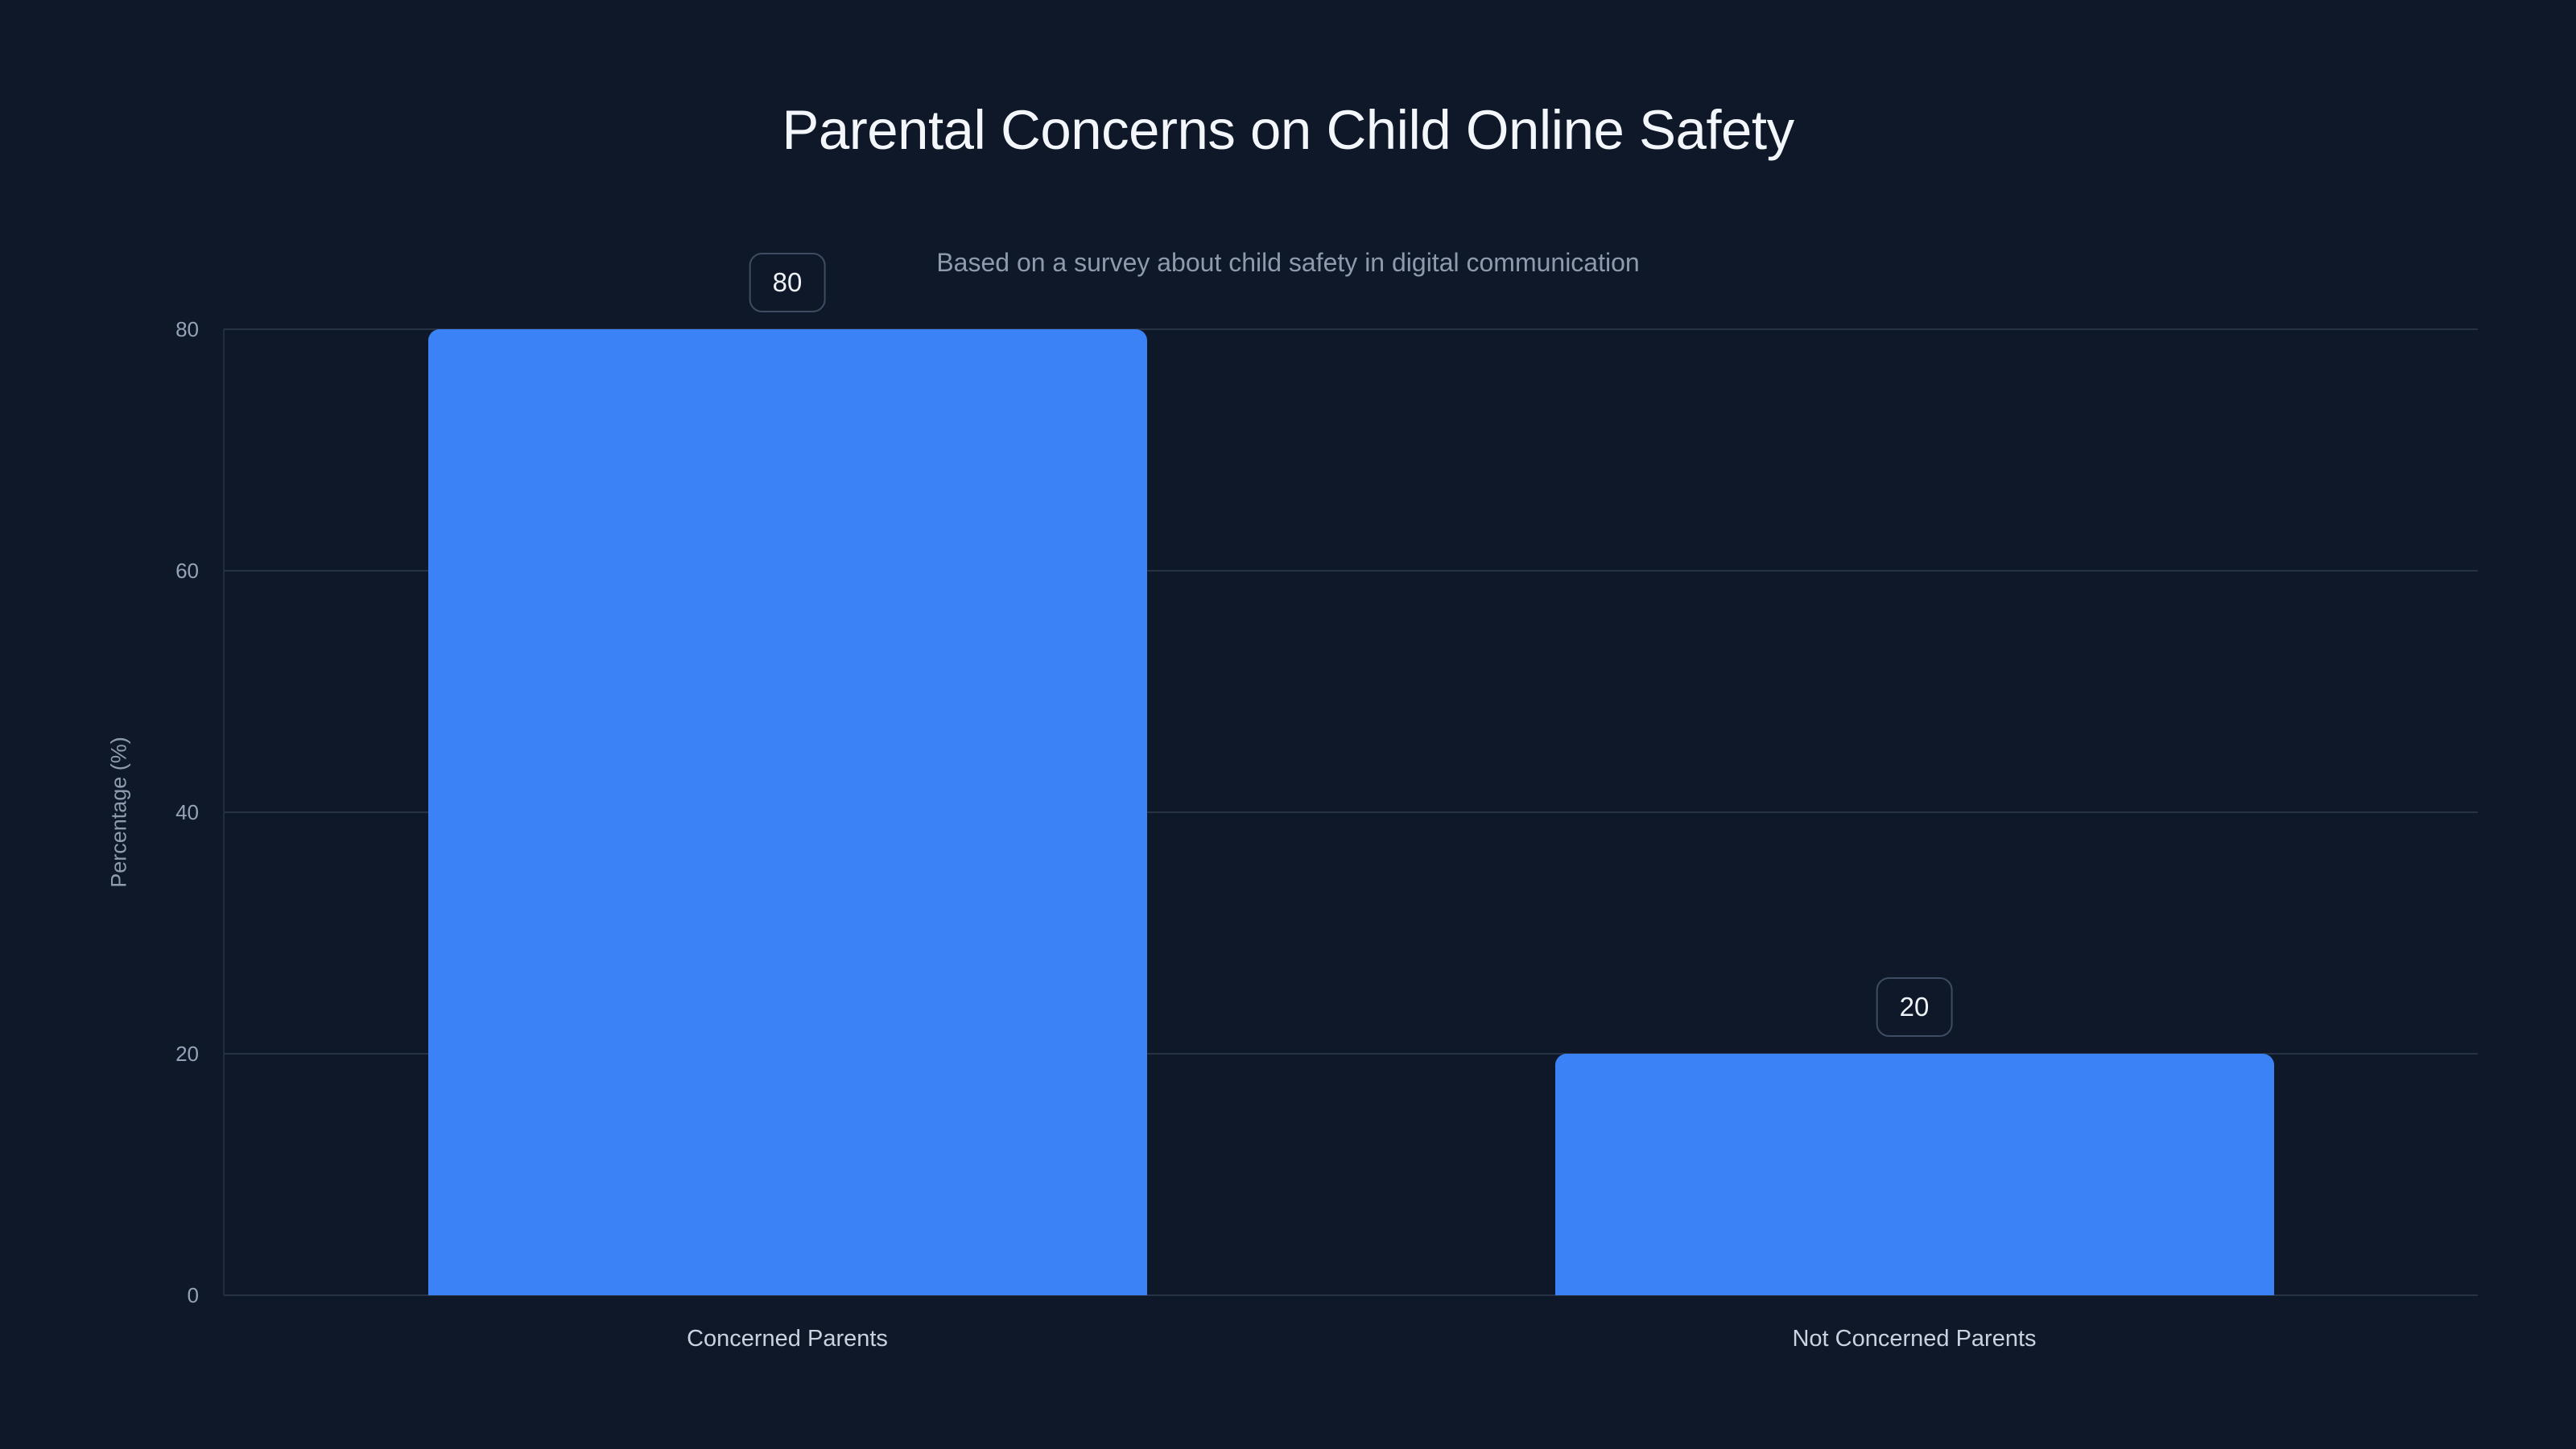 This screenshot has height=1449, width=2576. I want to click on y-axis-line, so click(224, 812).